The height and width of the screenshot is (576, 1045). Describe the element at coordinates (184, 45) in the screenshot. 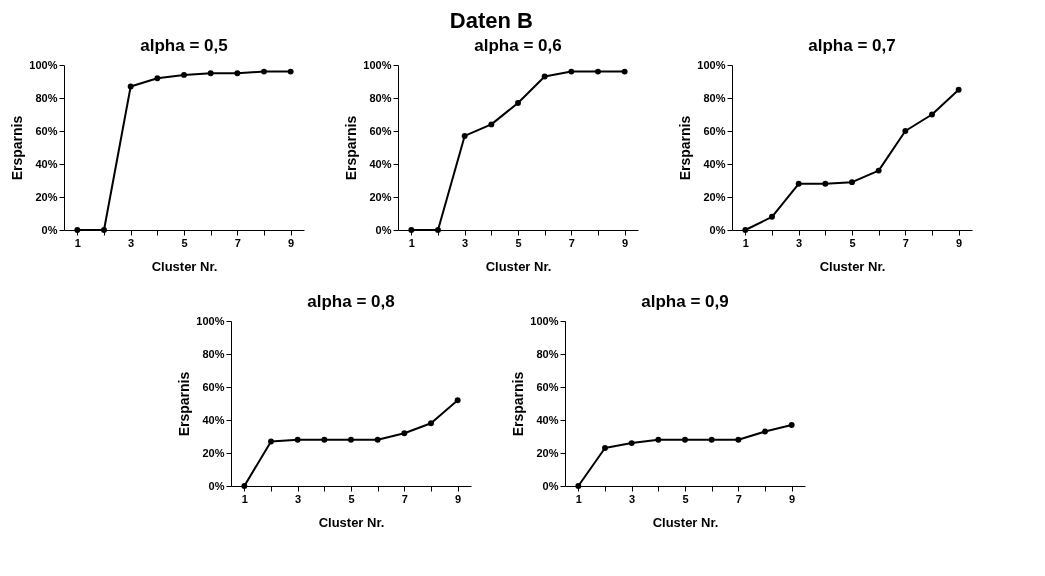

I see `chart-title: alpha = 0,5` at that location.